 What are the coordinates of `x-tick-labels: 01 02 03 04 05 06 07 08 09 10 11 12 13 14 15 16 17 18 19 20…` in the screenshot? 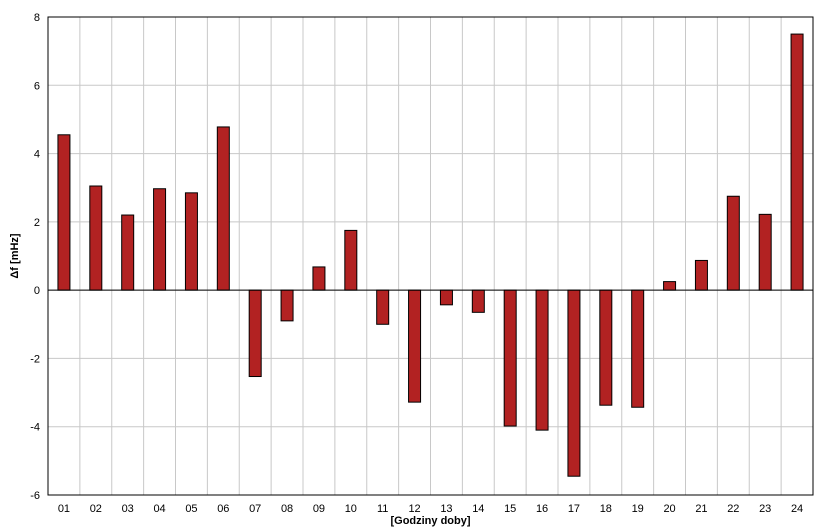 It's located at (430, 509).